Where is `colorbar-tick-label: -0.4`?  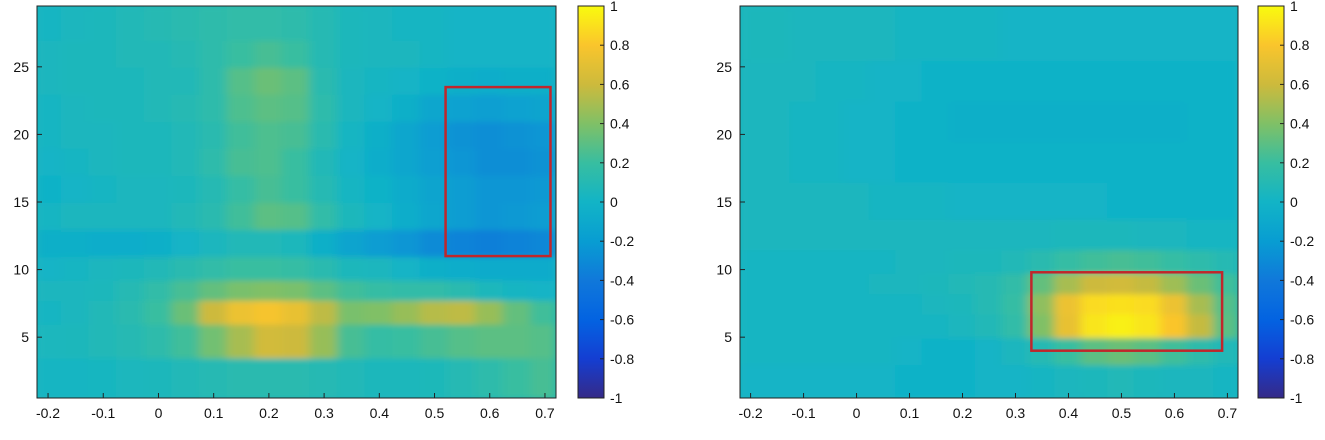
colorbar-tick-label: -0.4 is located at coordinates (622, 280).